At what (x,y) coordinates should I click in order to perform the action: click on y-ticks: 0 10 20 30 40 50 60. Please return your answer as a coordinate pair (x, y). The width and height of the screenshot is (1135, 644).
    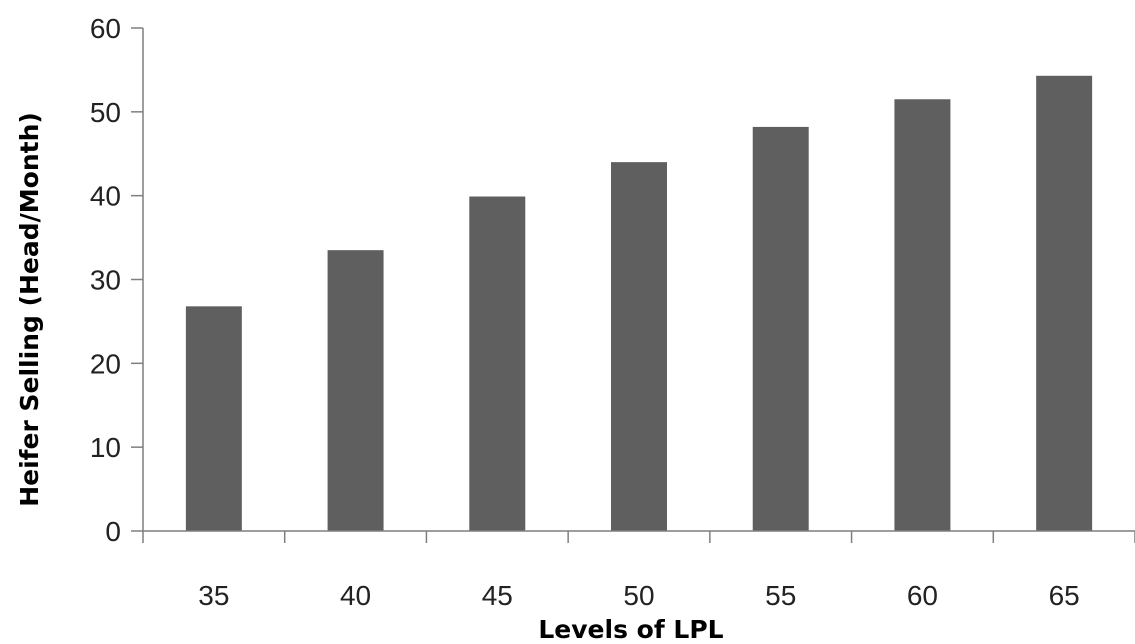
    Looking at the image, I should click on (116, 280).